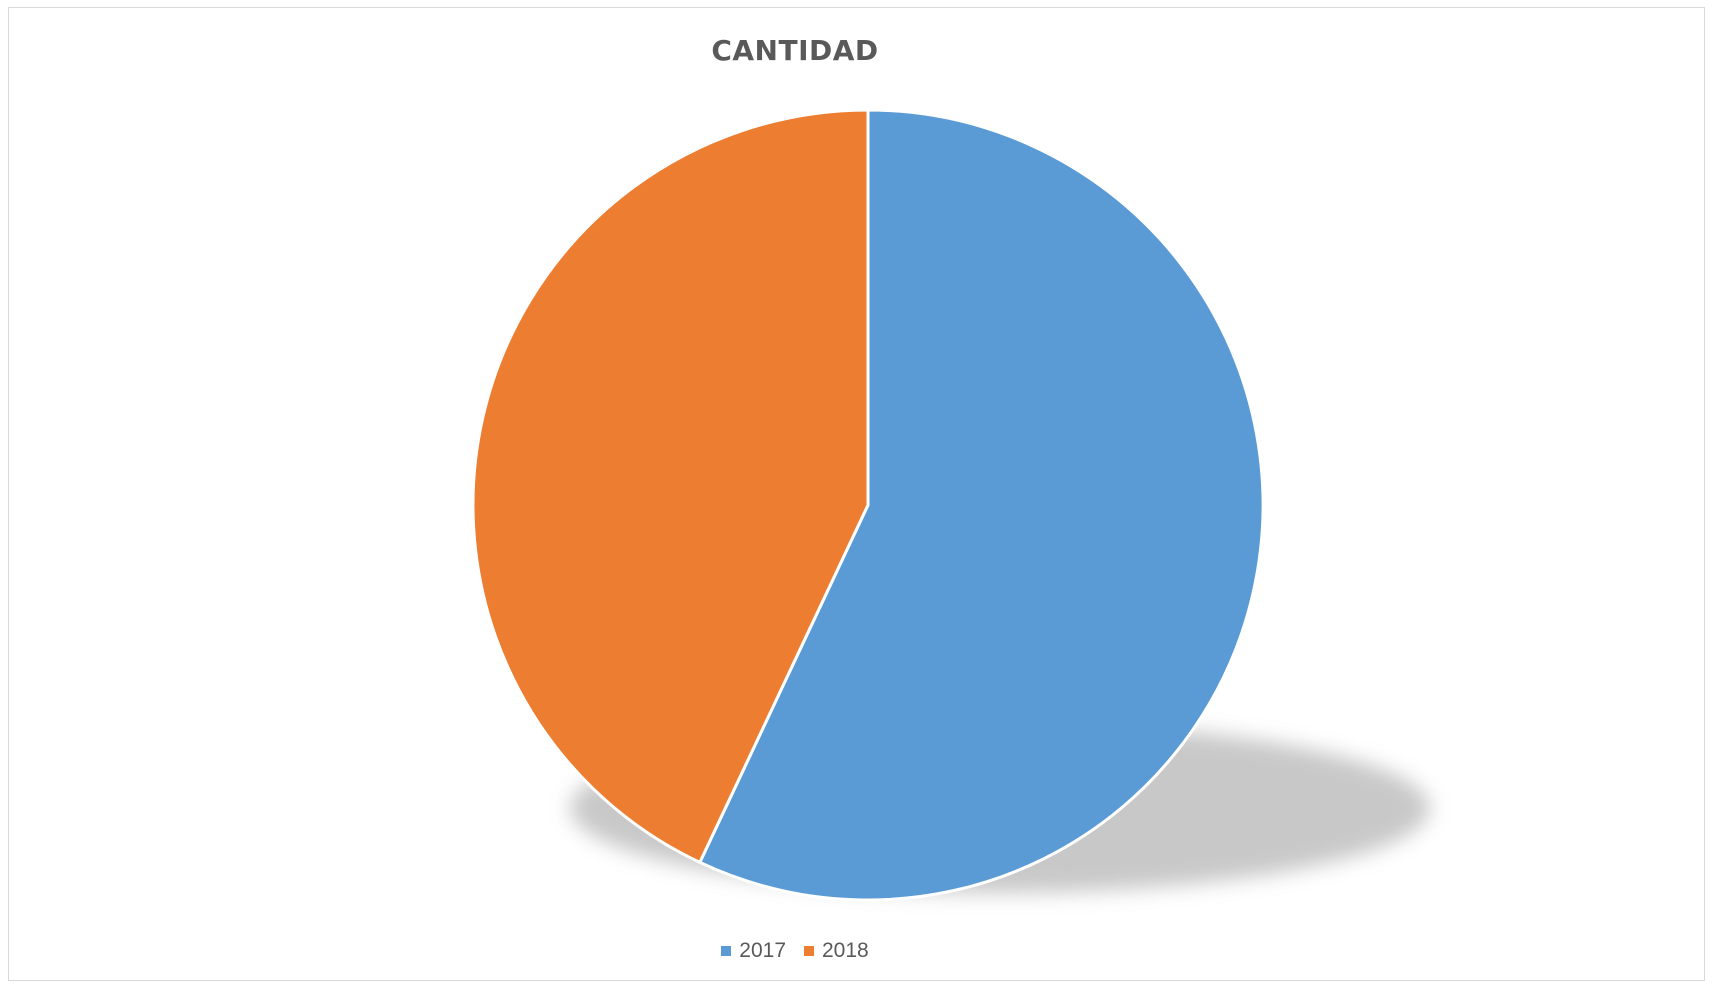 Image resolution: width=1713 pixels, height=986 pixels. What do you see at coordinates (726, 951) in the screenshot?
I see `legend-swatch-2017` at bounding box center [726, 951].